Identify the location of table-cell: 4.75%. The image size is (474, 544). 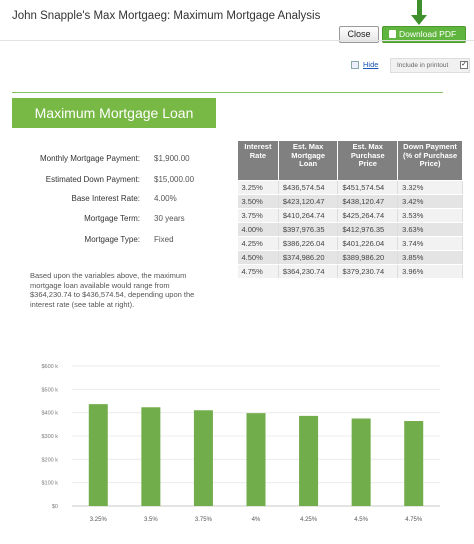
(258, 271).